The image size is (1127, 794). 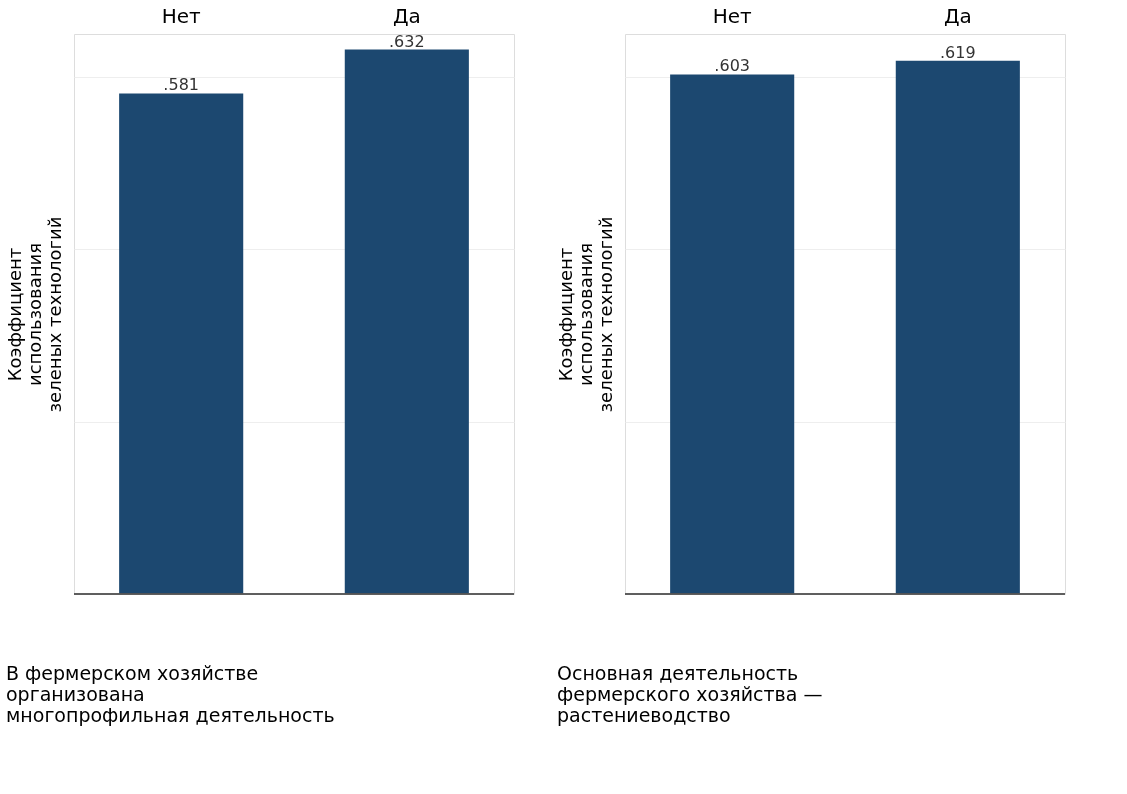 What do you see at coordinates (170, 693) in the screenshot?
I see `x-axis-title: В фермерском хозяйстве организована многопрофильная деятельность` at bounding box center [170, 693].